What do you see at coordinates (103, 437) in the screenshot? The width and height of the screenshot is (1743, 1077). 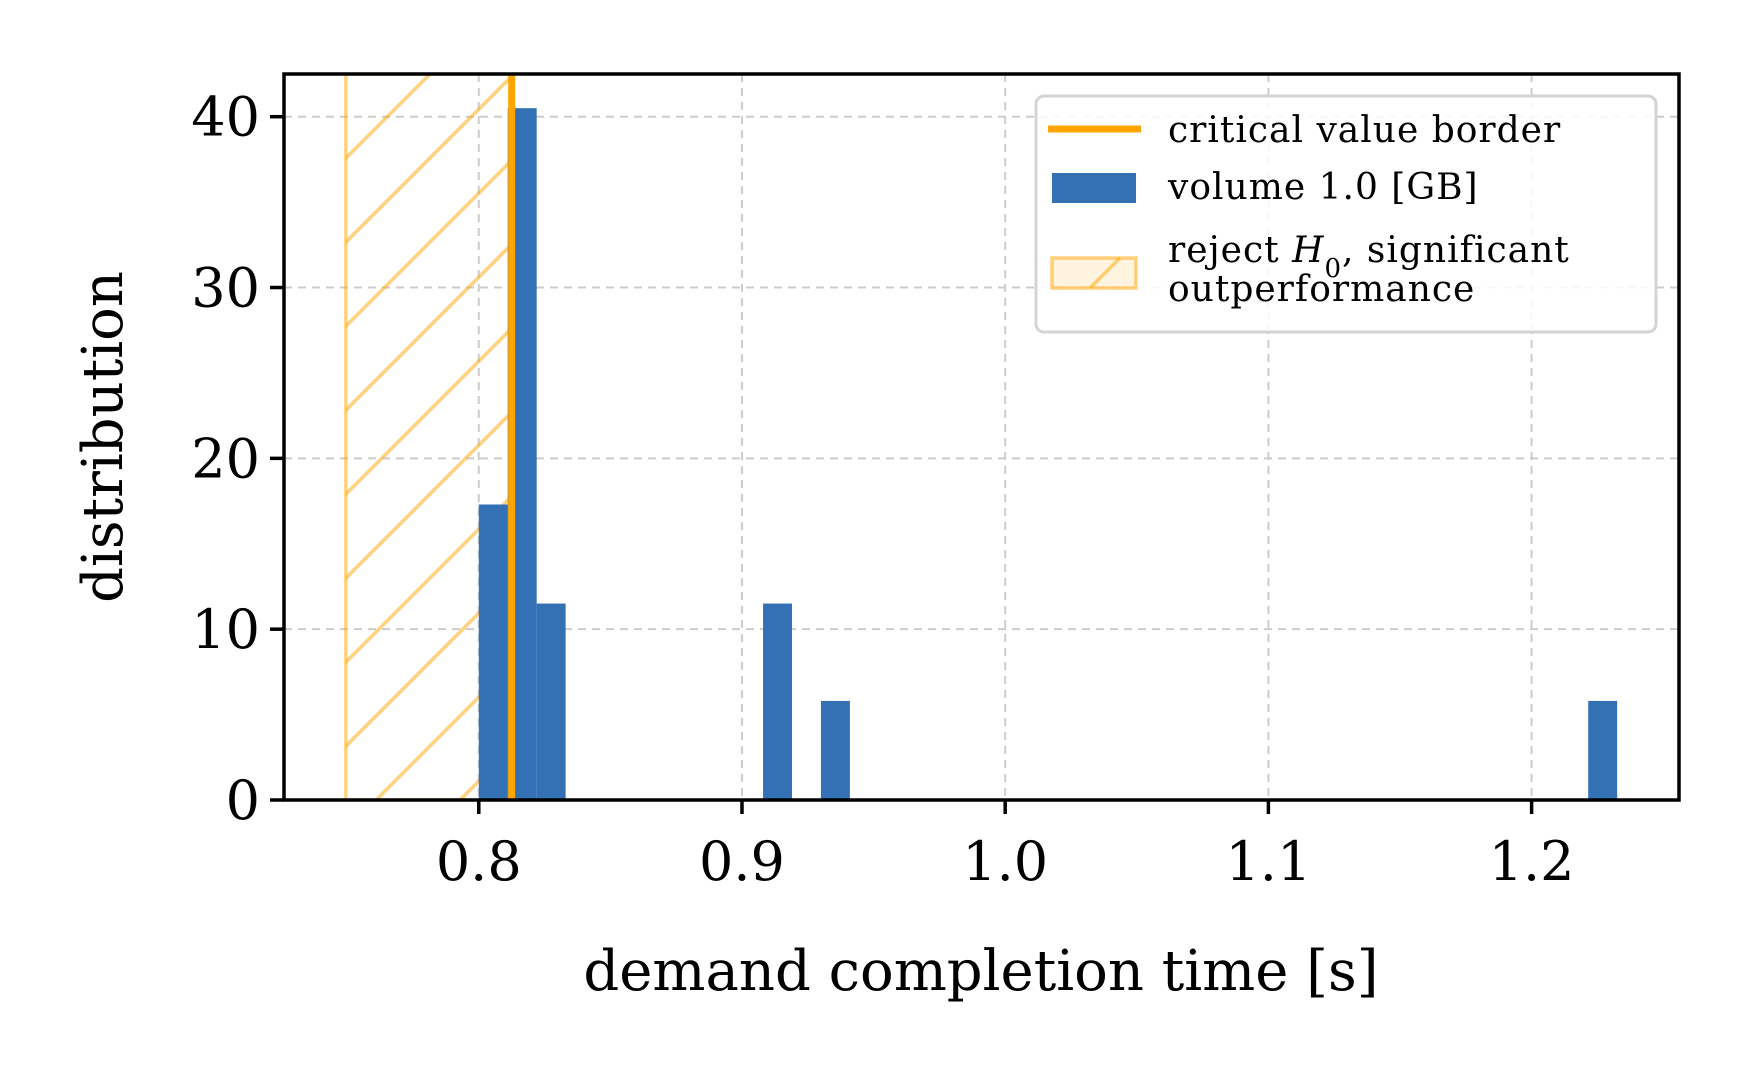 I see `y-axis-label: distribution` at bounding box center [103, 437].